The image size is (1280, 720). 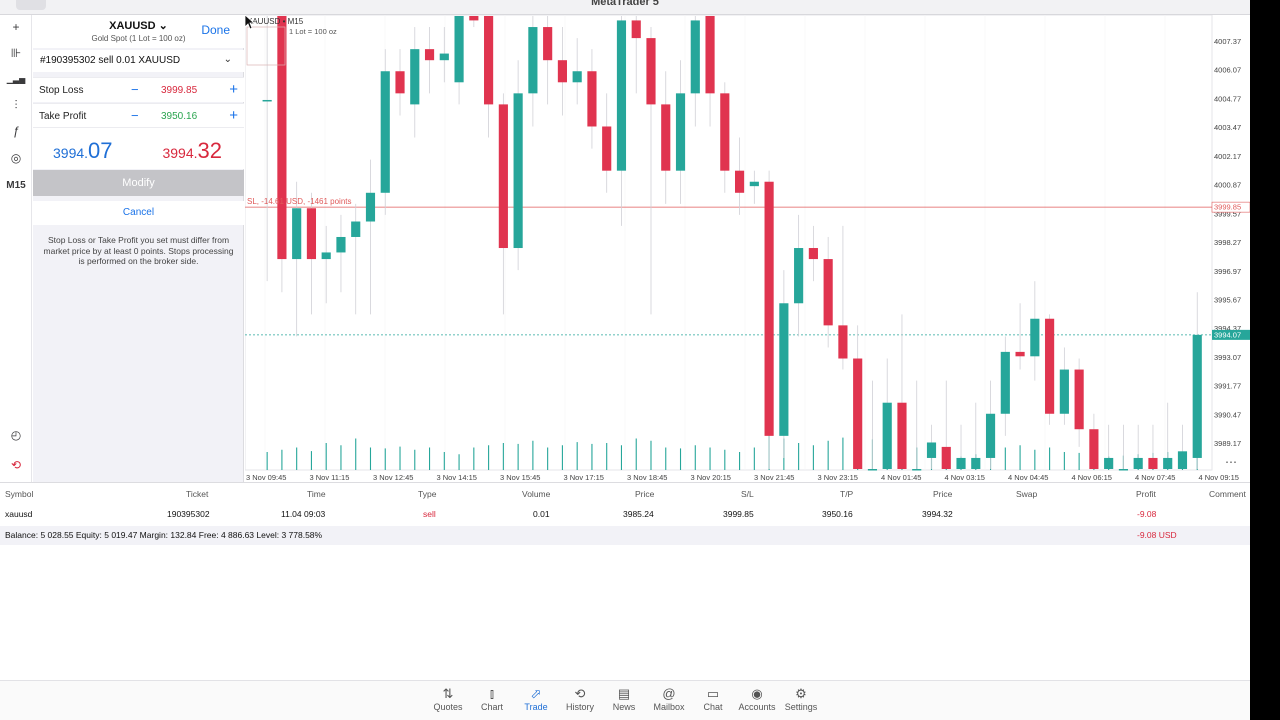 I want to click on tab-settings: ⚙ Settings, so click(x=801, y=698).